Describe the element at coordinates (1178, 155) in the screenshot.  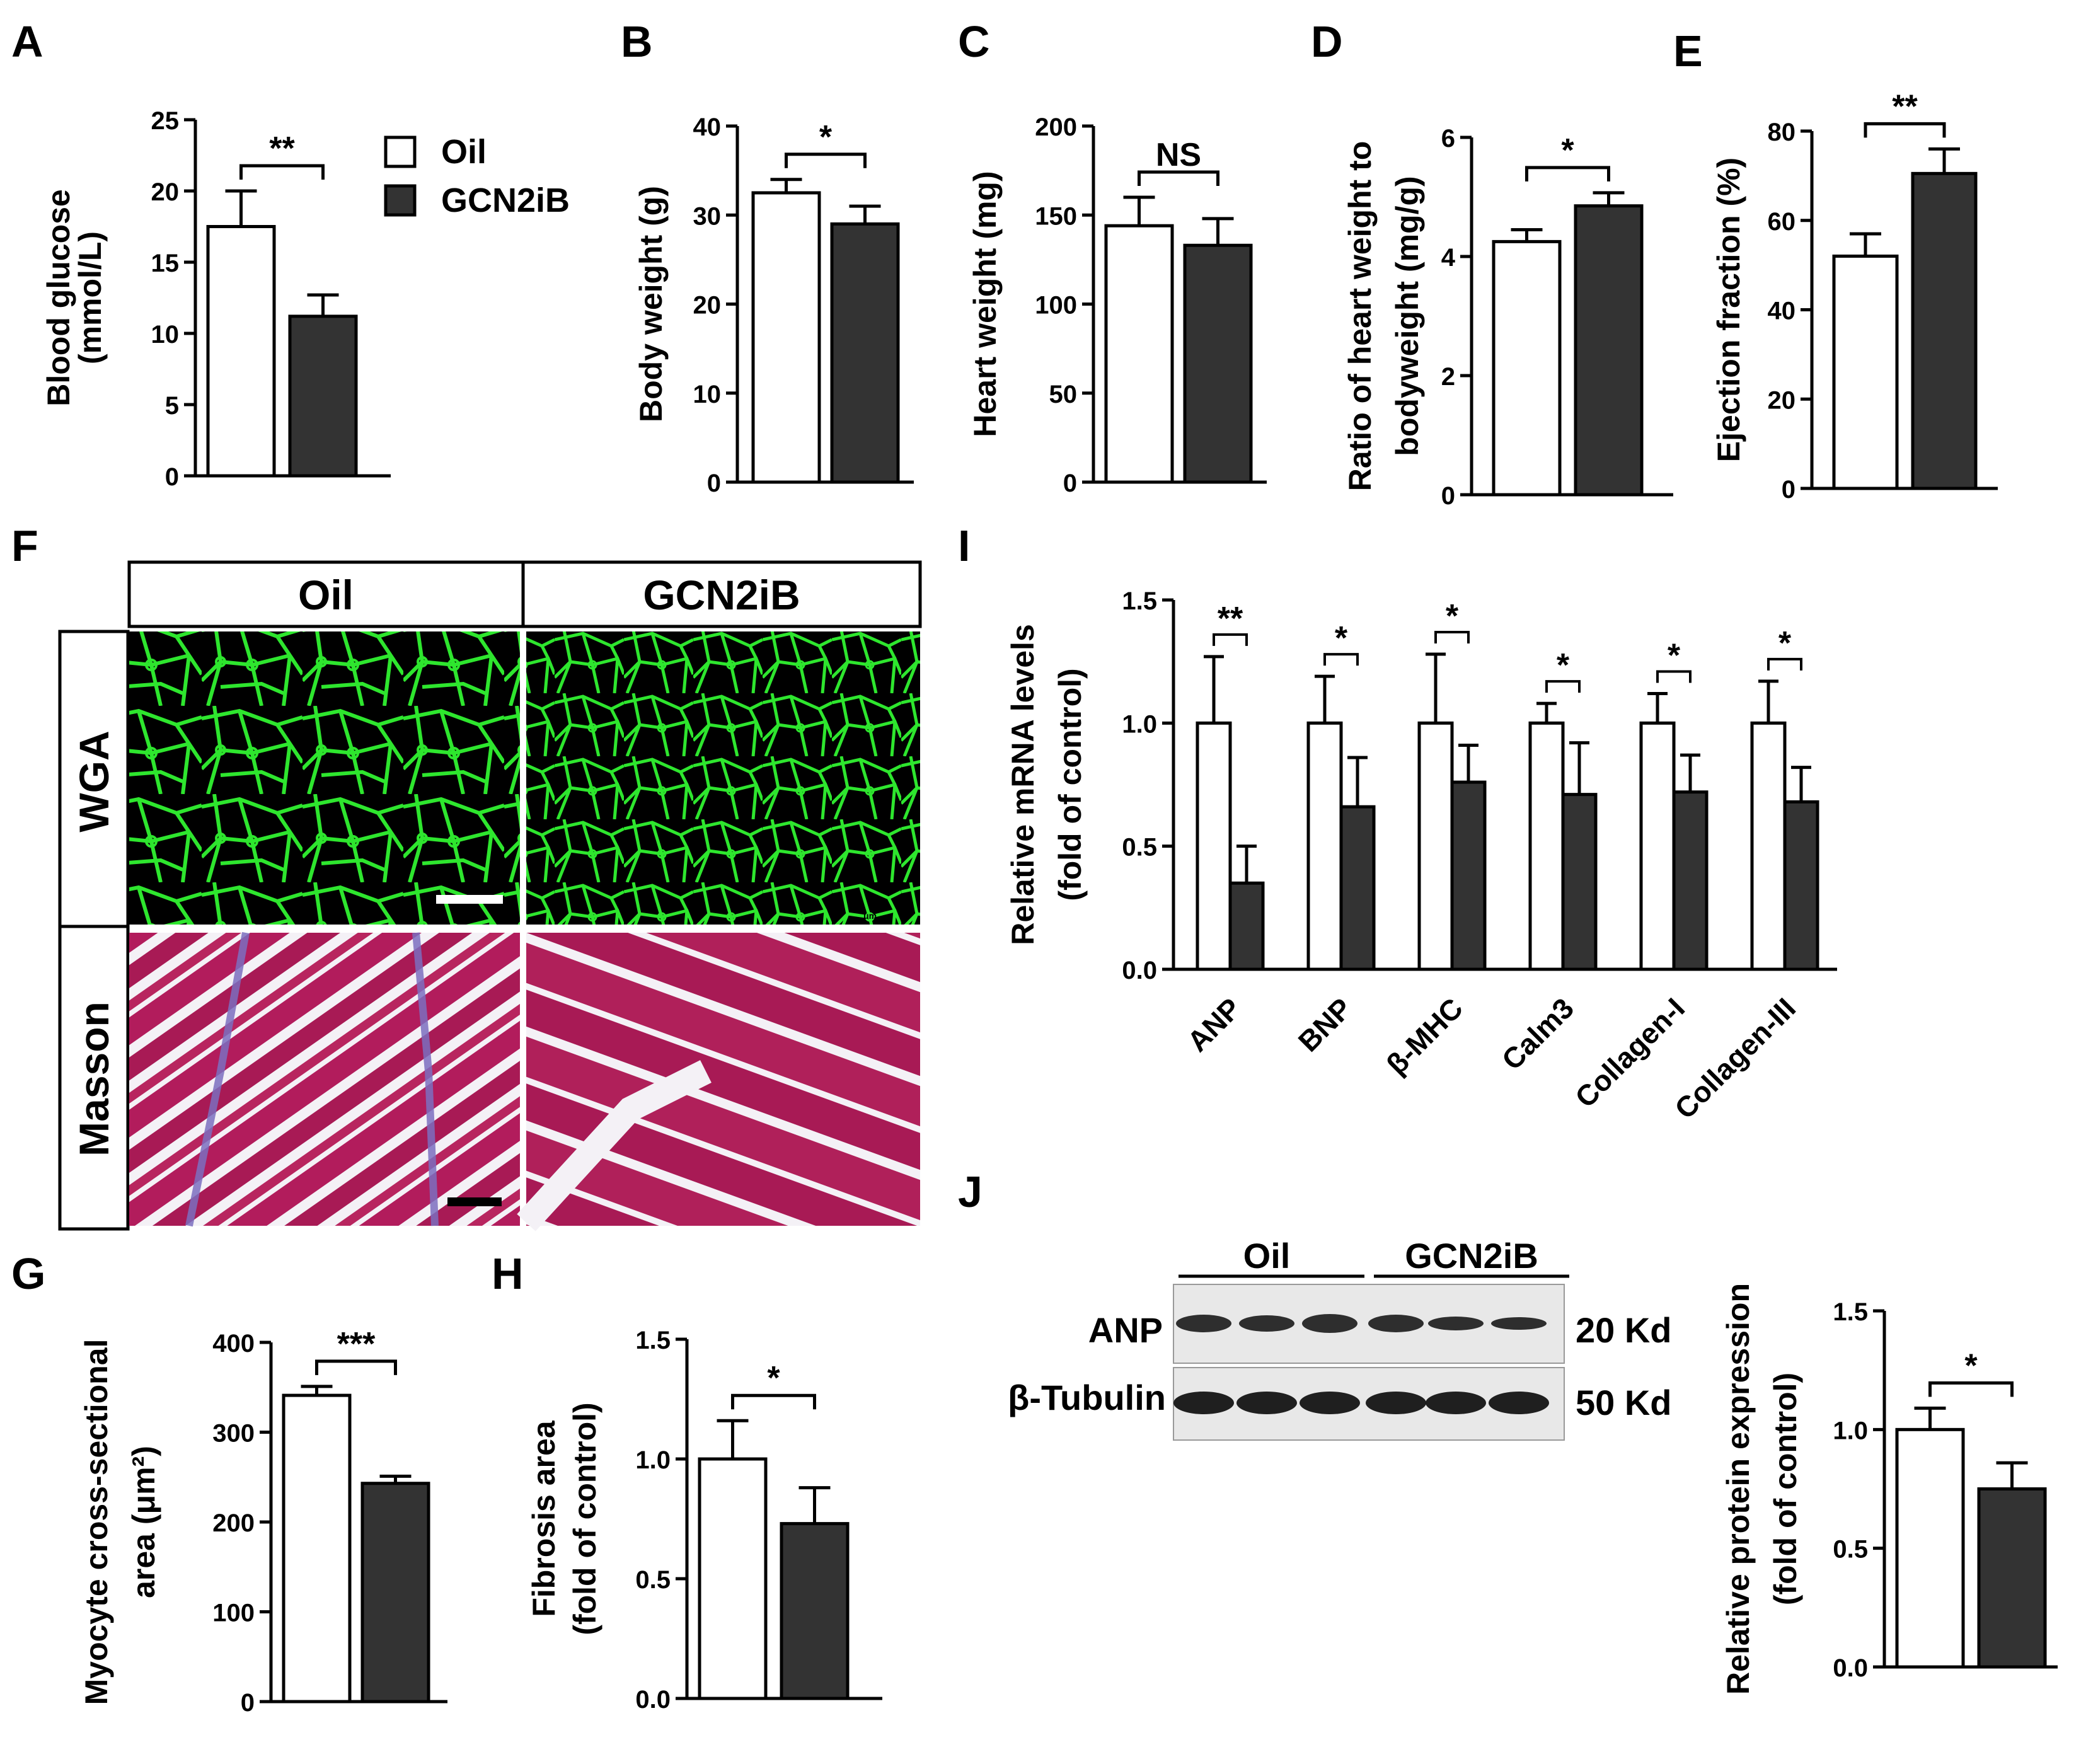
I see `significance-label: NS` at that location.